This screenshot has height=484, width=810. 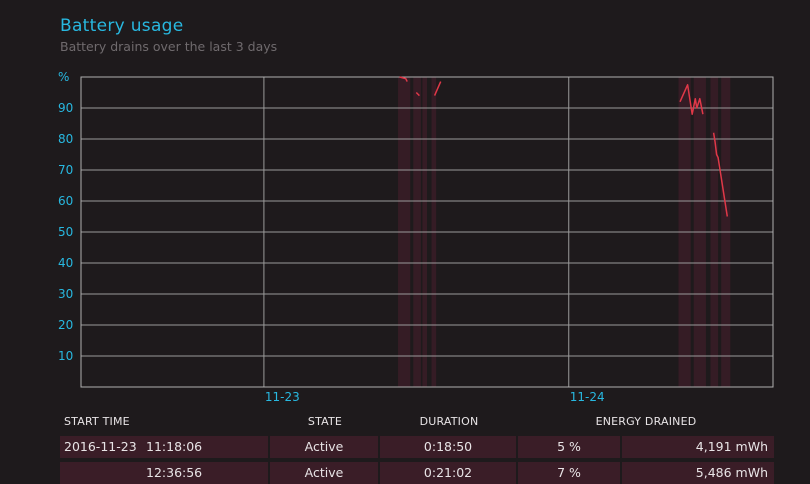 What do you see at coordinates (65, 263) in the screenshot?
I see `y-tick-label: 40` at bounding box center [65, 263].